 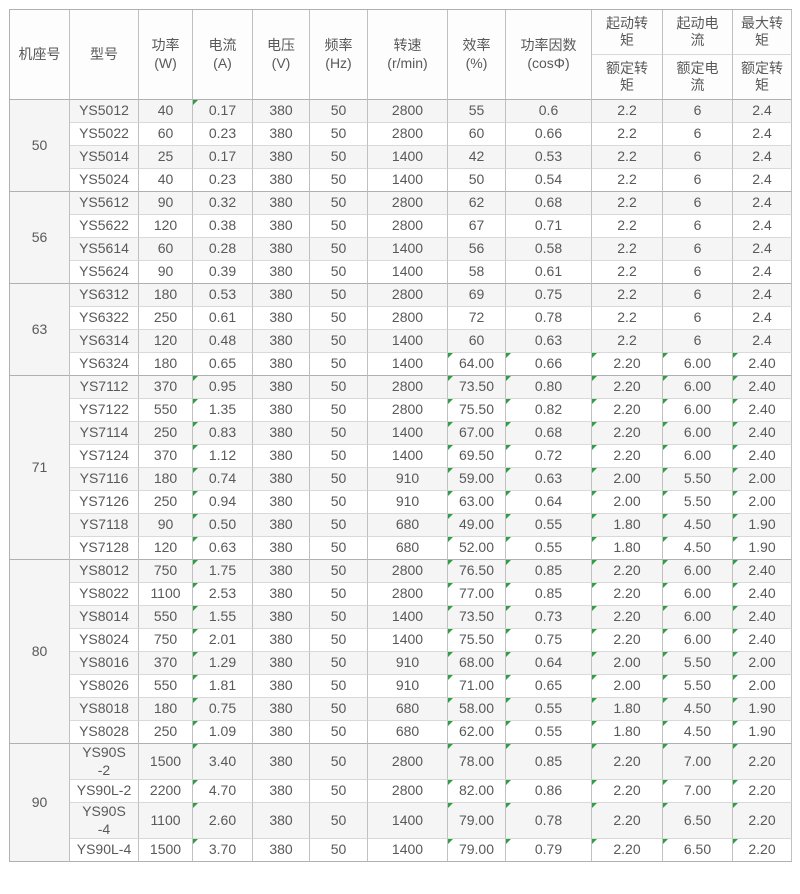 I want to click on model-text: YS7124, so click(x=104, y=455).